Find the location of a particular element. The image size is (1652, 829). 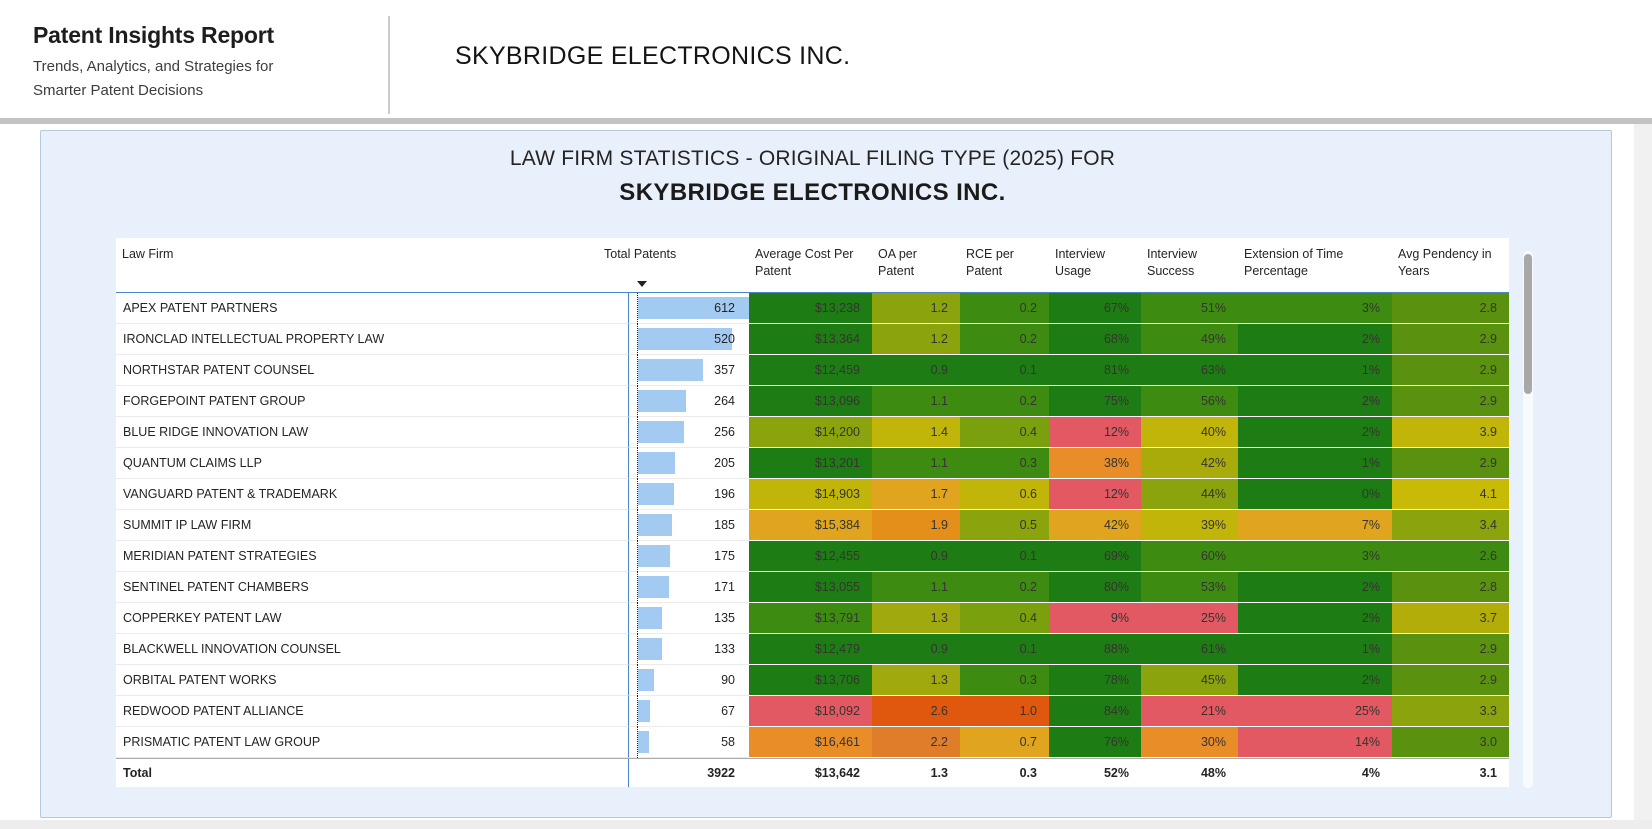

average-cost-cell: $15,384 is located at coordinates (810, 525).